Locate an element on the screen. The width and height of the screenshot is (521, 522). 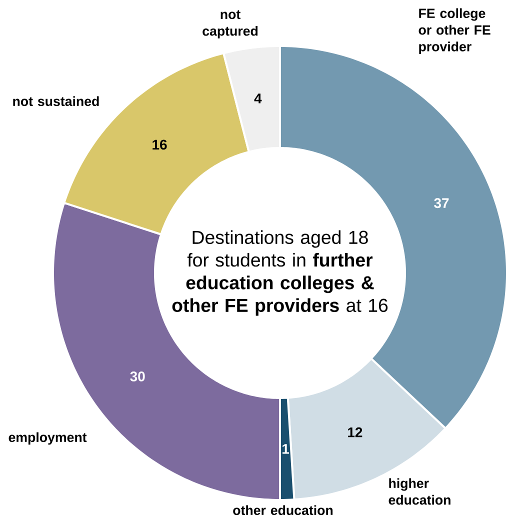
data-label: 1 is located at coordinates (286, 449).